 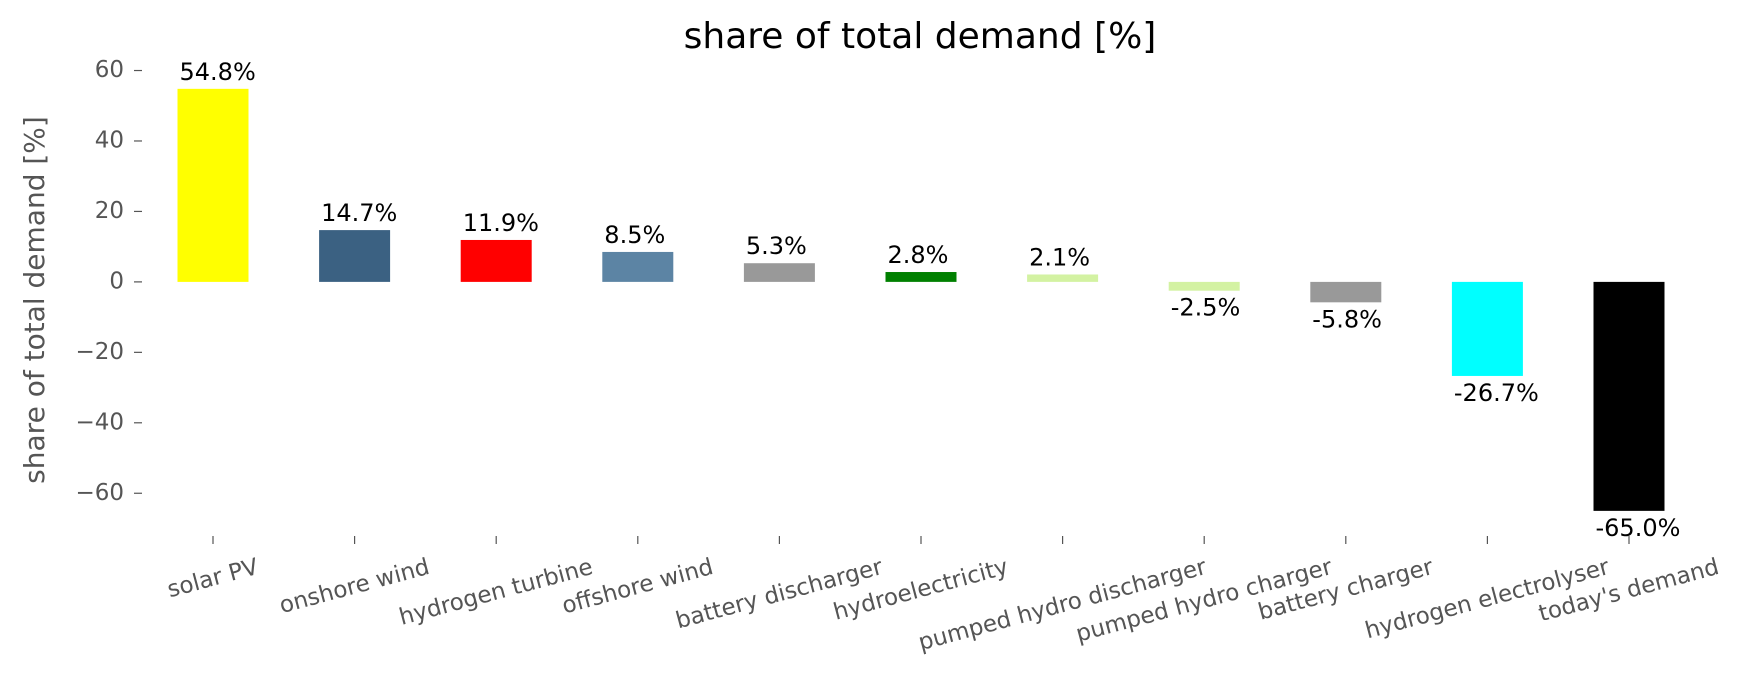 I want to click on y-tick-label: −60, so click(x=99, y=493).